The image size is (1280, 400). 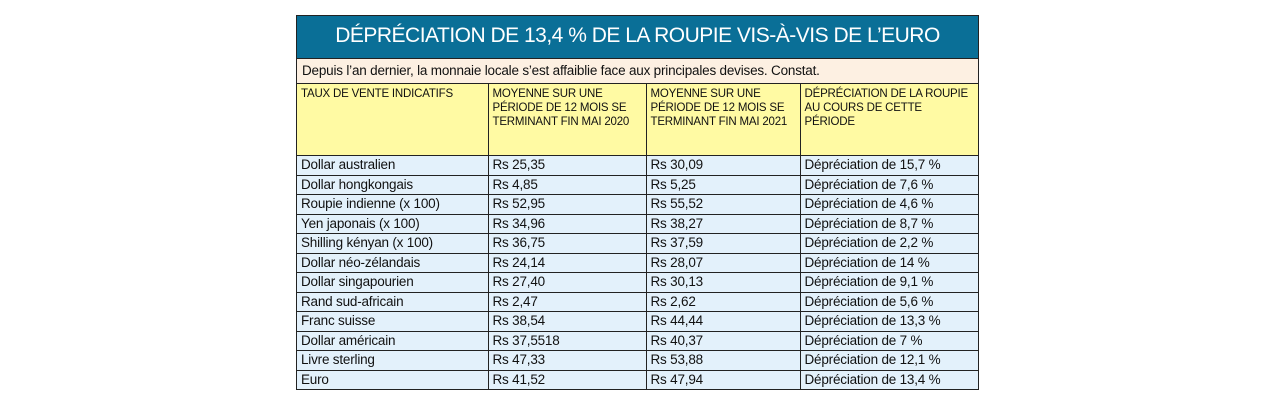 What do you see at coordinates (393, 282) in the screenshot?
I see `cell-currency: Dollar singapourien` at bounding box center [393, 282].